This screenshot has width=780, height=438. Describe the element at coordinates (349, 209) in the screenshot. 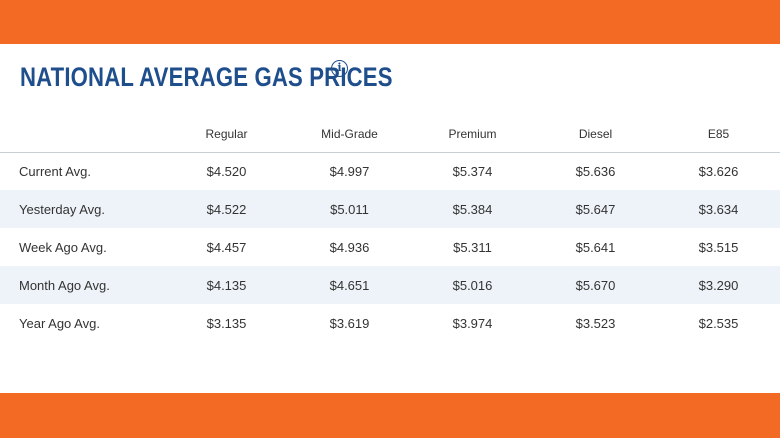

I see `cell-mid-grade: $5.011` at that location.